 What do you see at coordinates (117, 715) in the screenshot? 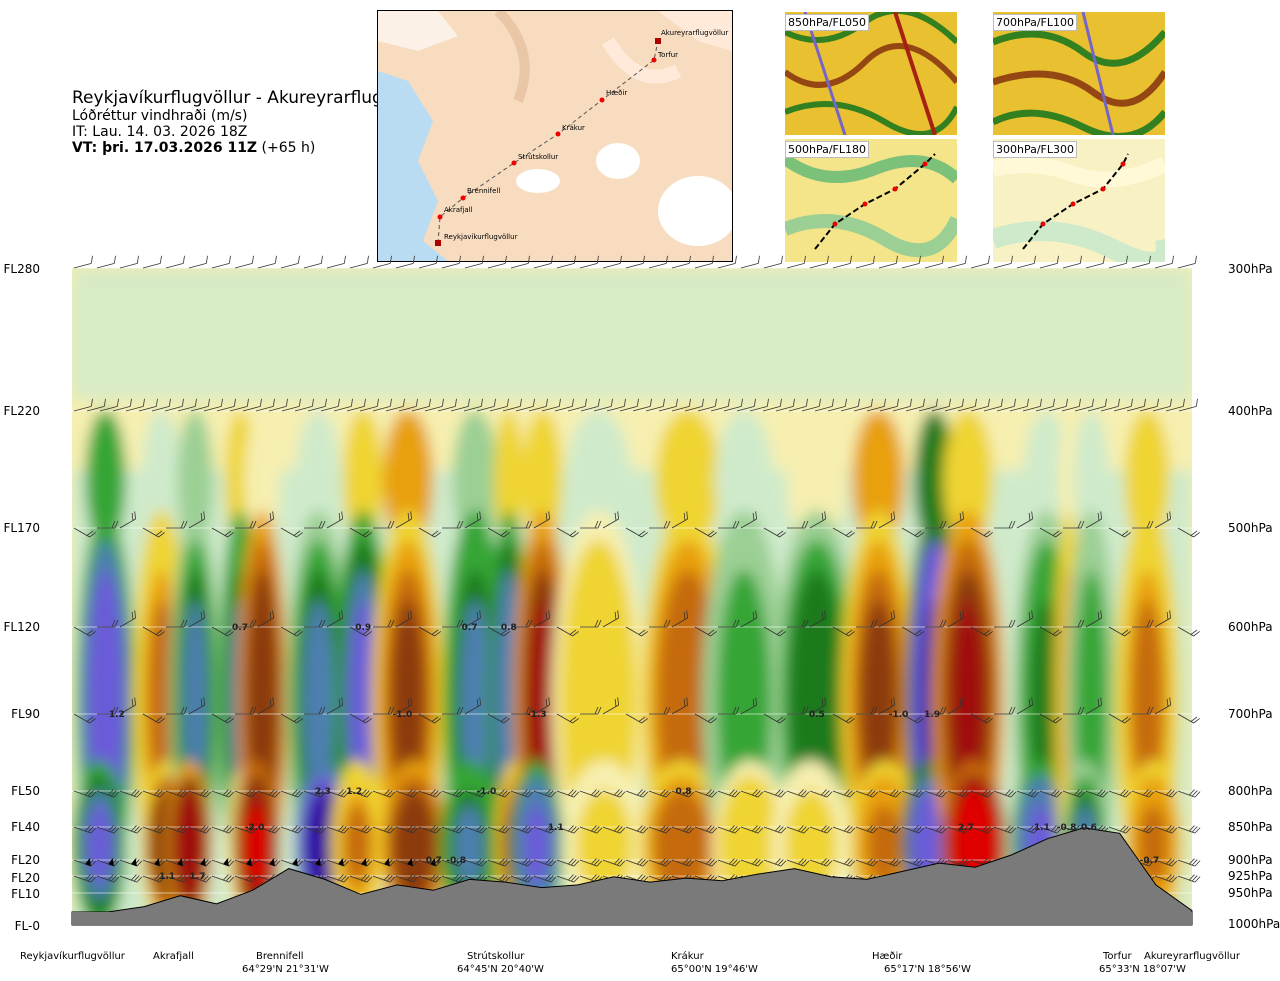
I see `value-label: 1.2` at bounding box center [117, 715].